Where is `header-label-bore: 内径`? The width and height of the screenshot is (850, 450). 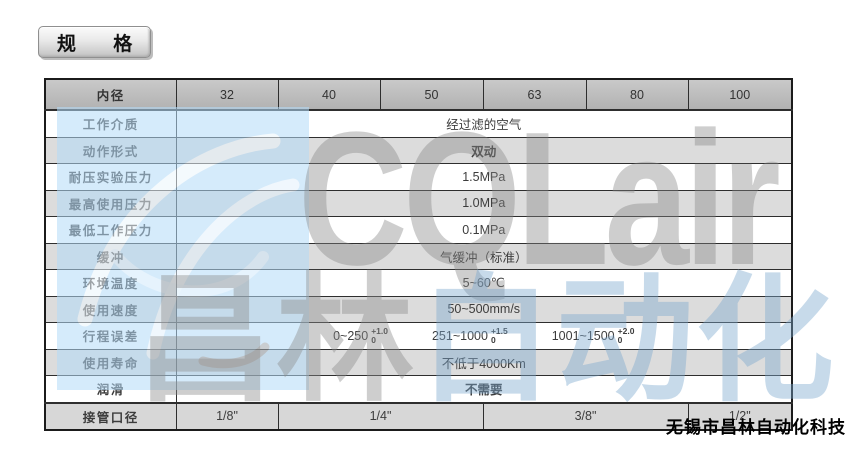 header-label-bore: 内径 is located at coordinates (110, 94).